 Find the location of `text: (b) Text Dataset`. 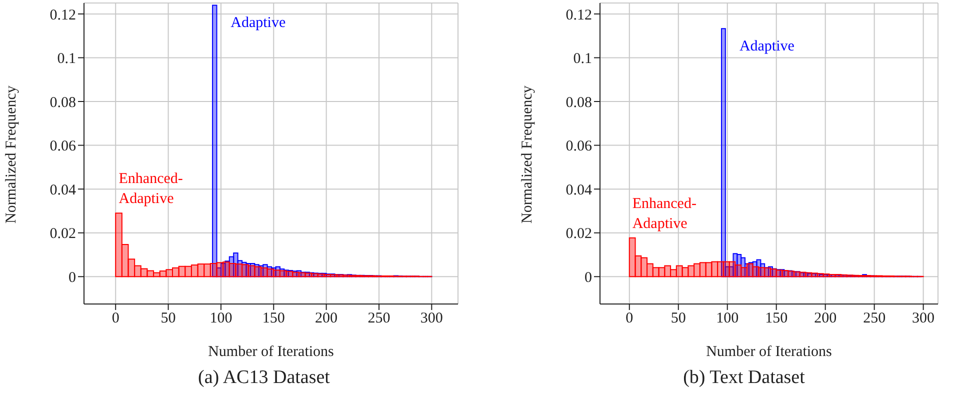

text: (b) Text Dataset is located at coordinates (744, 378).